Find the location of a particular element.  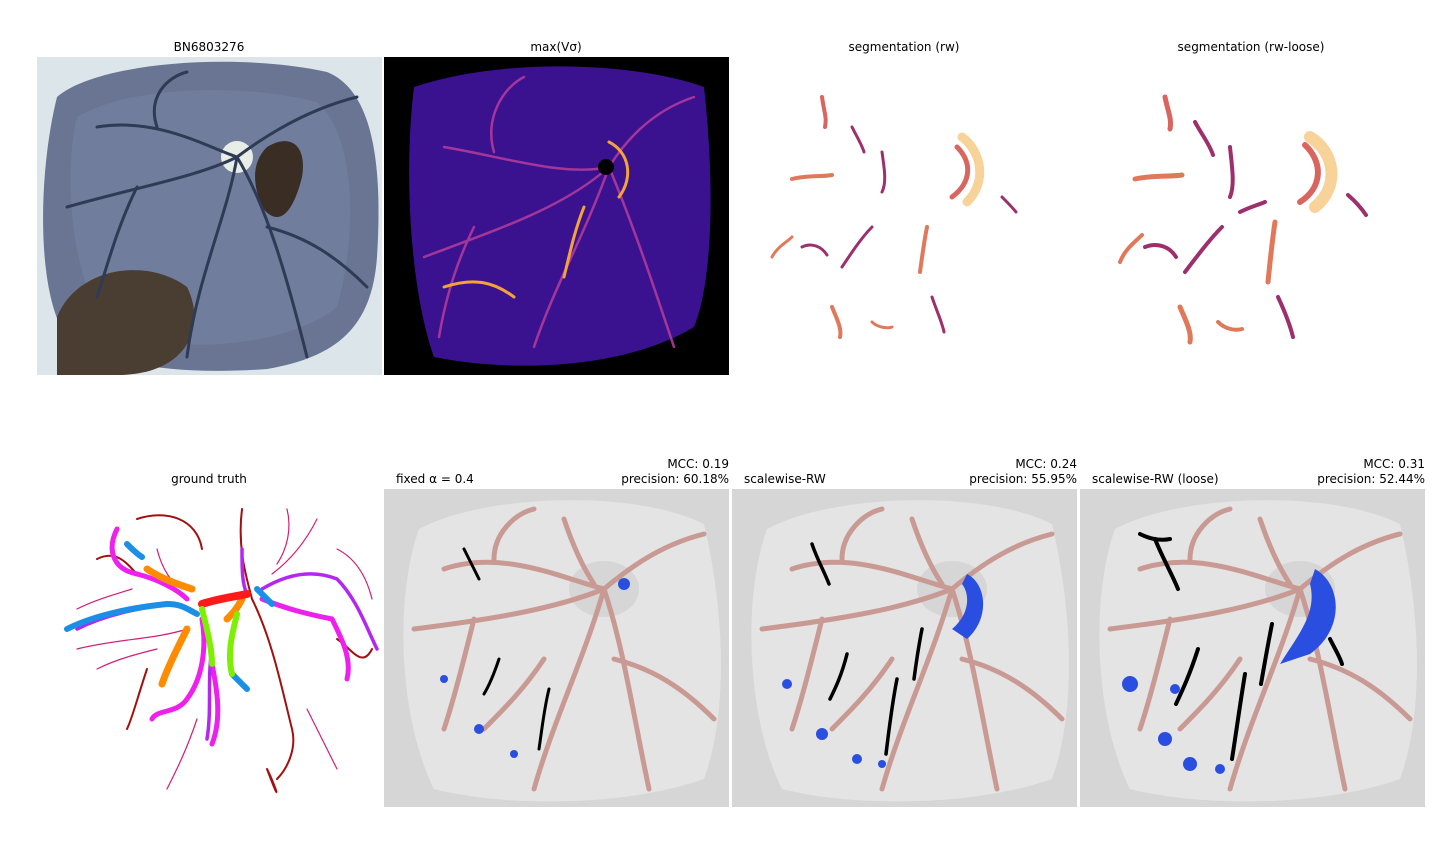

fixed-alpha-title: fixed α = 0.4 is located at coordinates (435, 479).